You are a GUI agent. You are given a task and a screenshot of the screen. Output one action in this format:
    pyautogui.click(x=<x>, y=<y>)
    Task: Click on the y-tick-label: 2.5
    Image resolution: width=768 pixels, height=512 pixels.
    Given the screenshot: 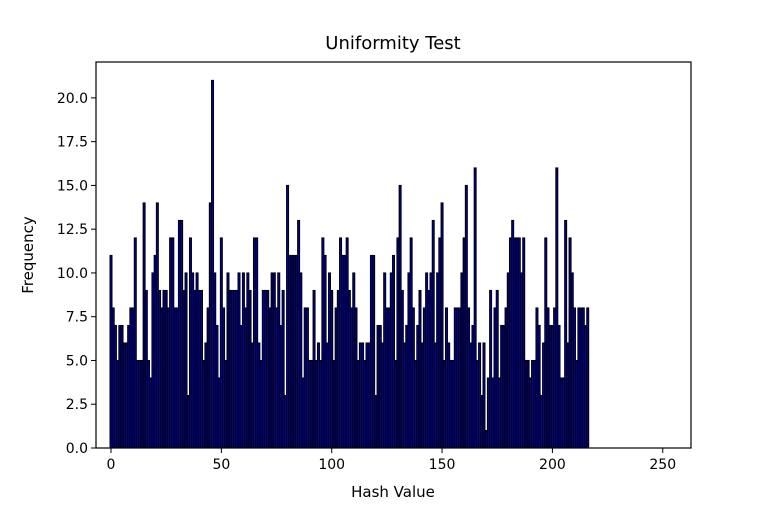 What is the action you would take?
    pyautogui.click(x=77, y=405)
    